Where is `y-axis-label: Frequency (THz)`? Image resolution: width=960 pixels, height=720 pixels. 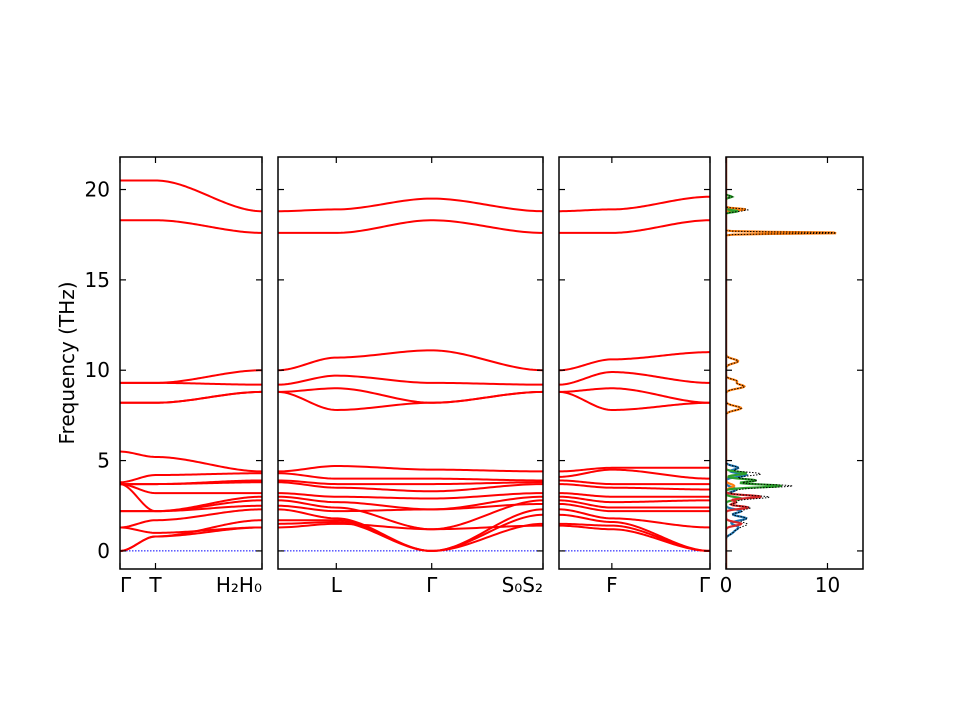
y-axis-label: Frequency (THz) is located at coordinates (67, 362).